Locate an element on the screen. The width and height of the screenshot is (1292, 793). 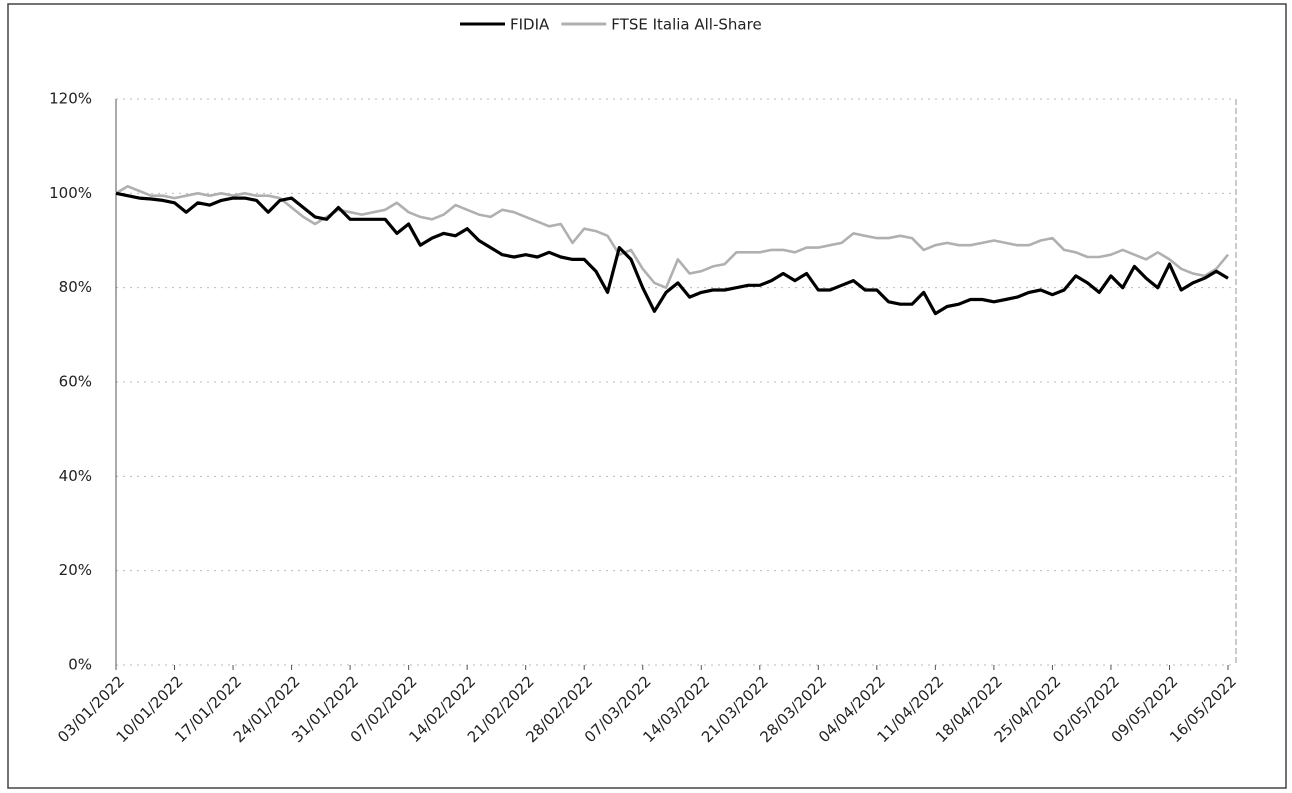
legend-label: FIDIA is located at coordinates (530, 25).